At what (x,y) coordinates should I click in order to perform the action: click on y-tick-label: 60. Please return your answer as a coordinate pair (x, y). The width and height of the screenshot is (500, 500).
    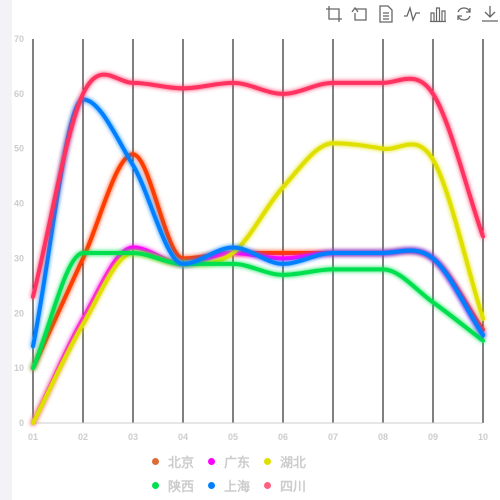
    Looking at the image, I should click on (19, 94).